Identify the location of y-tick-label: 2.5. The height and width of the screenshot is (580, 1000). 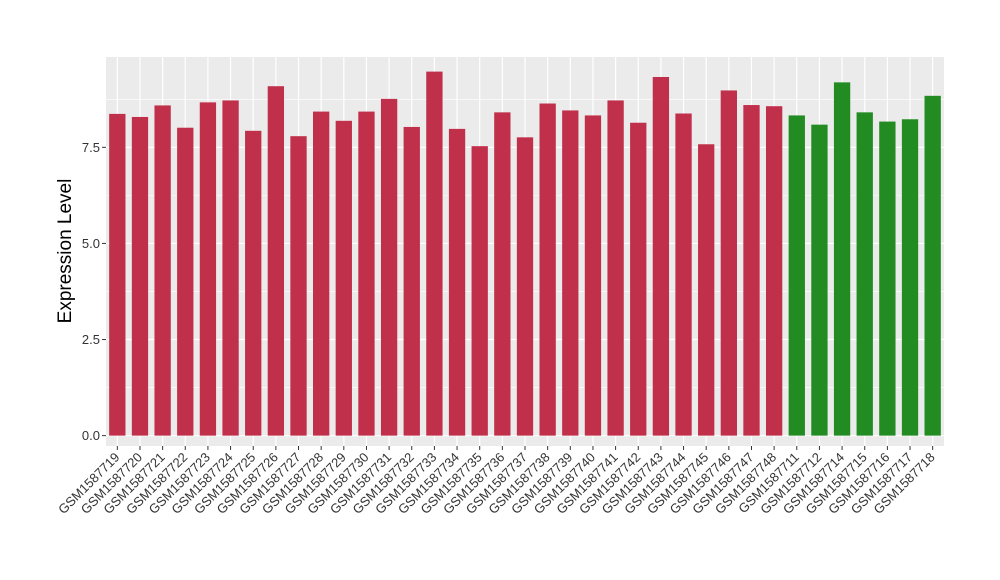
(91, 339).